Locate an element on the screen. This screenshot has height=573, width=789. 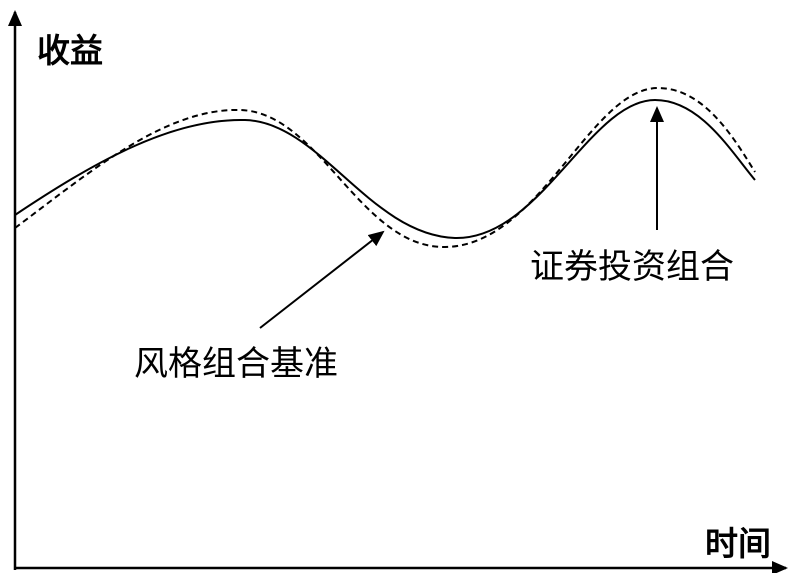
y-axis-label: 收益 is located at coordinates (70, 50).